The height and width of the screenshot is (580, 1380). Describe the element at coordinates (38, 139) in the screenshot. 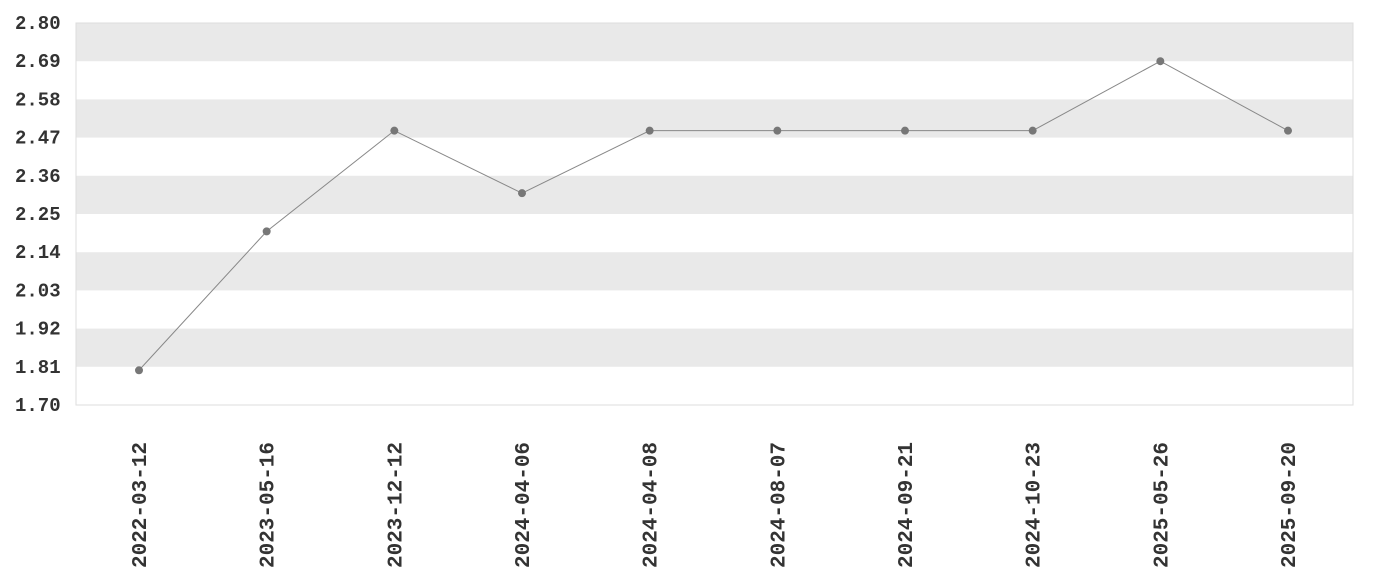

I see `y-tick-label: 2.47` at that location.